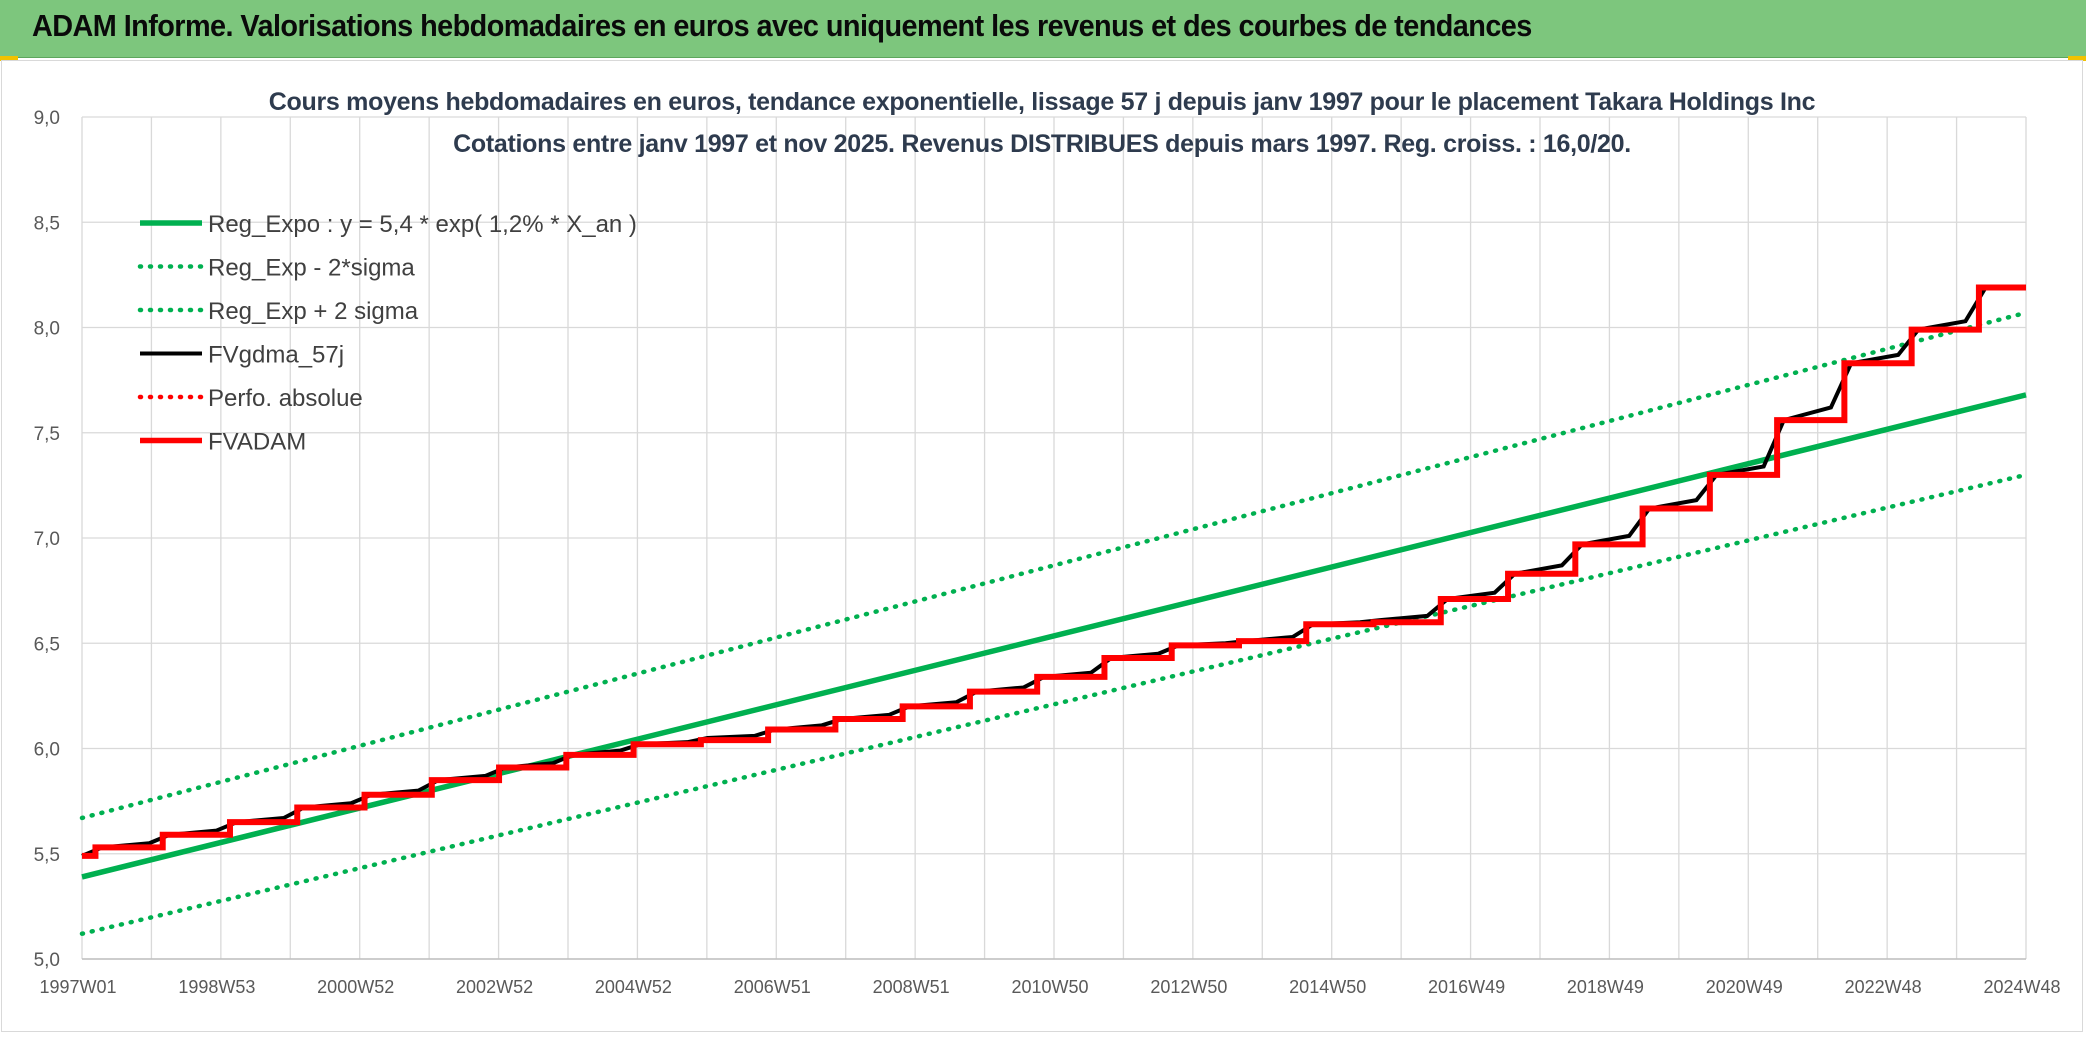  Describe the element at coordinates (633, 987) in the screenshot. I see `x-tick-label: 2004W52` at that location.